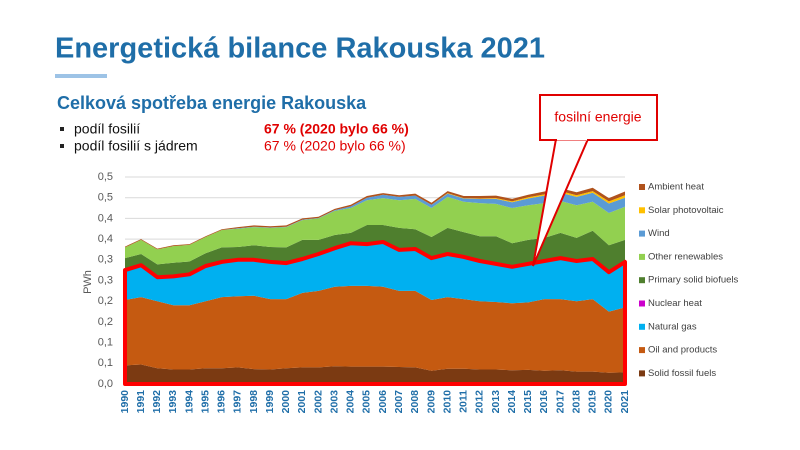 Image resolution: width=800 pixels, height=450 pixels. Describe the element at coordinates (682, 350) in the screenshot. I see `legend-label: Oil and products` at that location.